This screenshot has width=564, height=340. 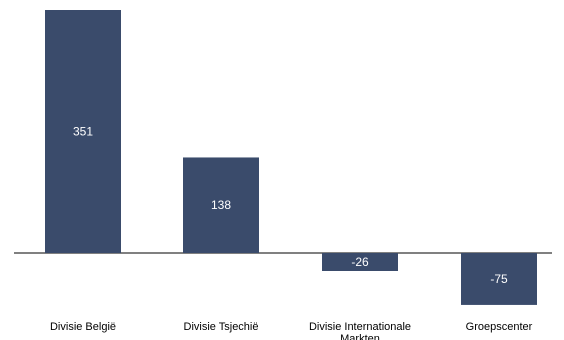 I want to click on data-label-3: -26, so click(x=360, y=262).